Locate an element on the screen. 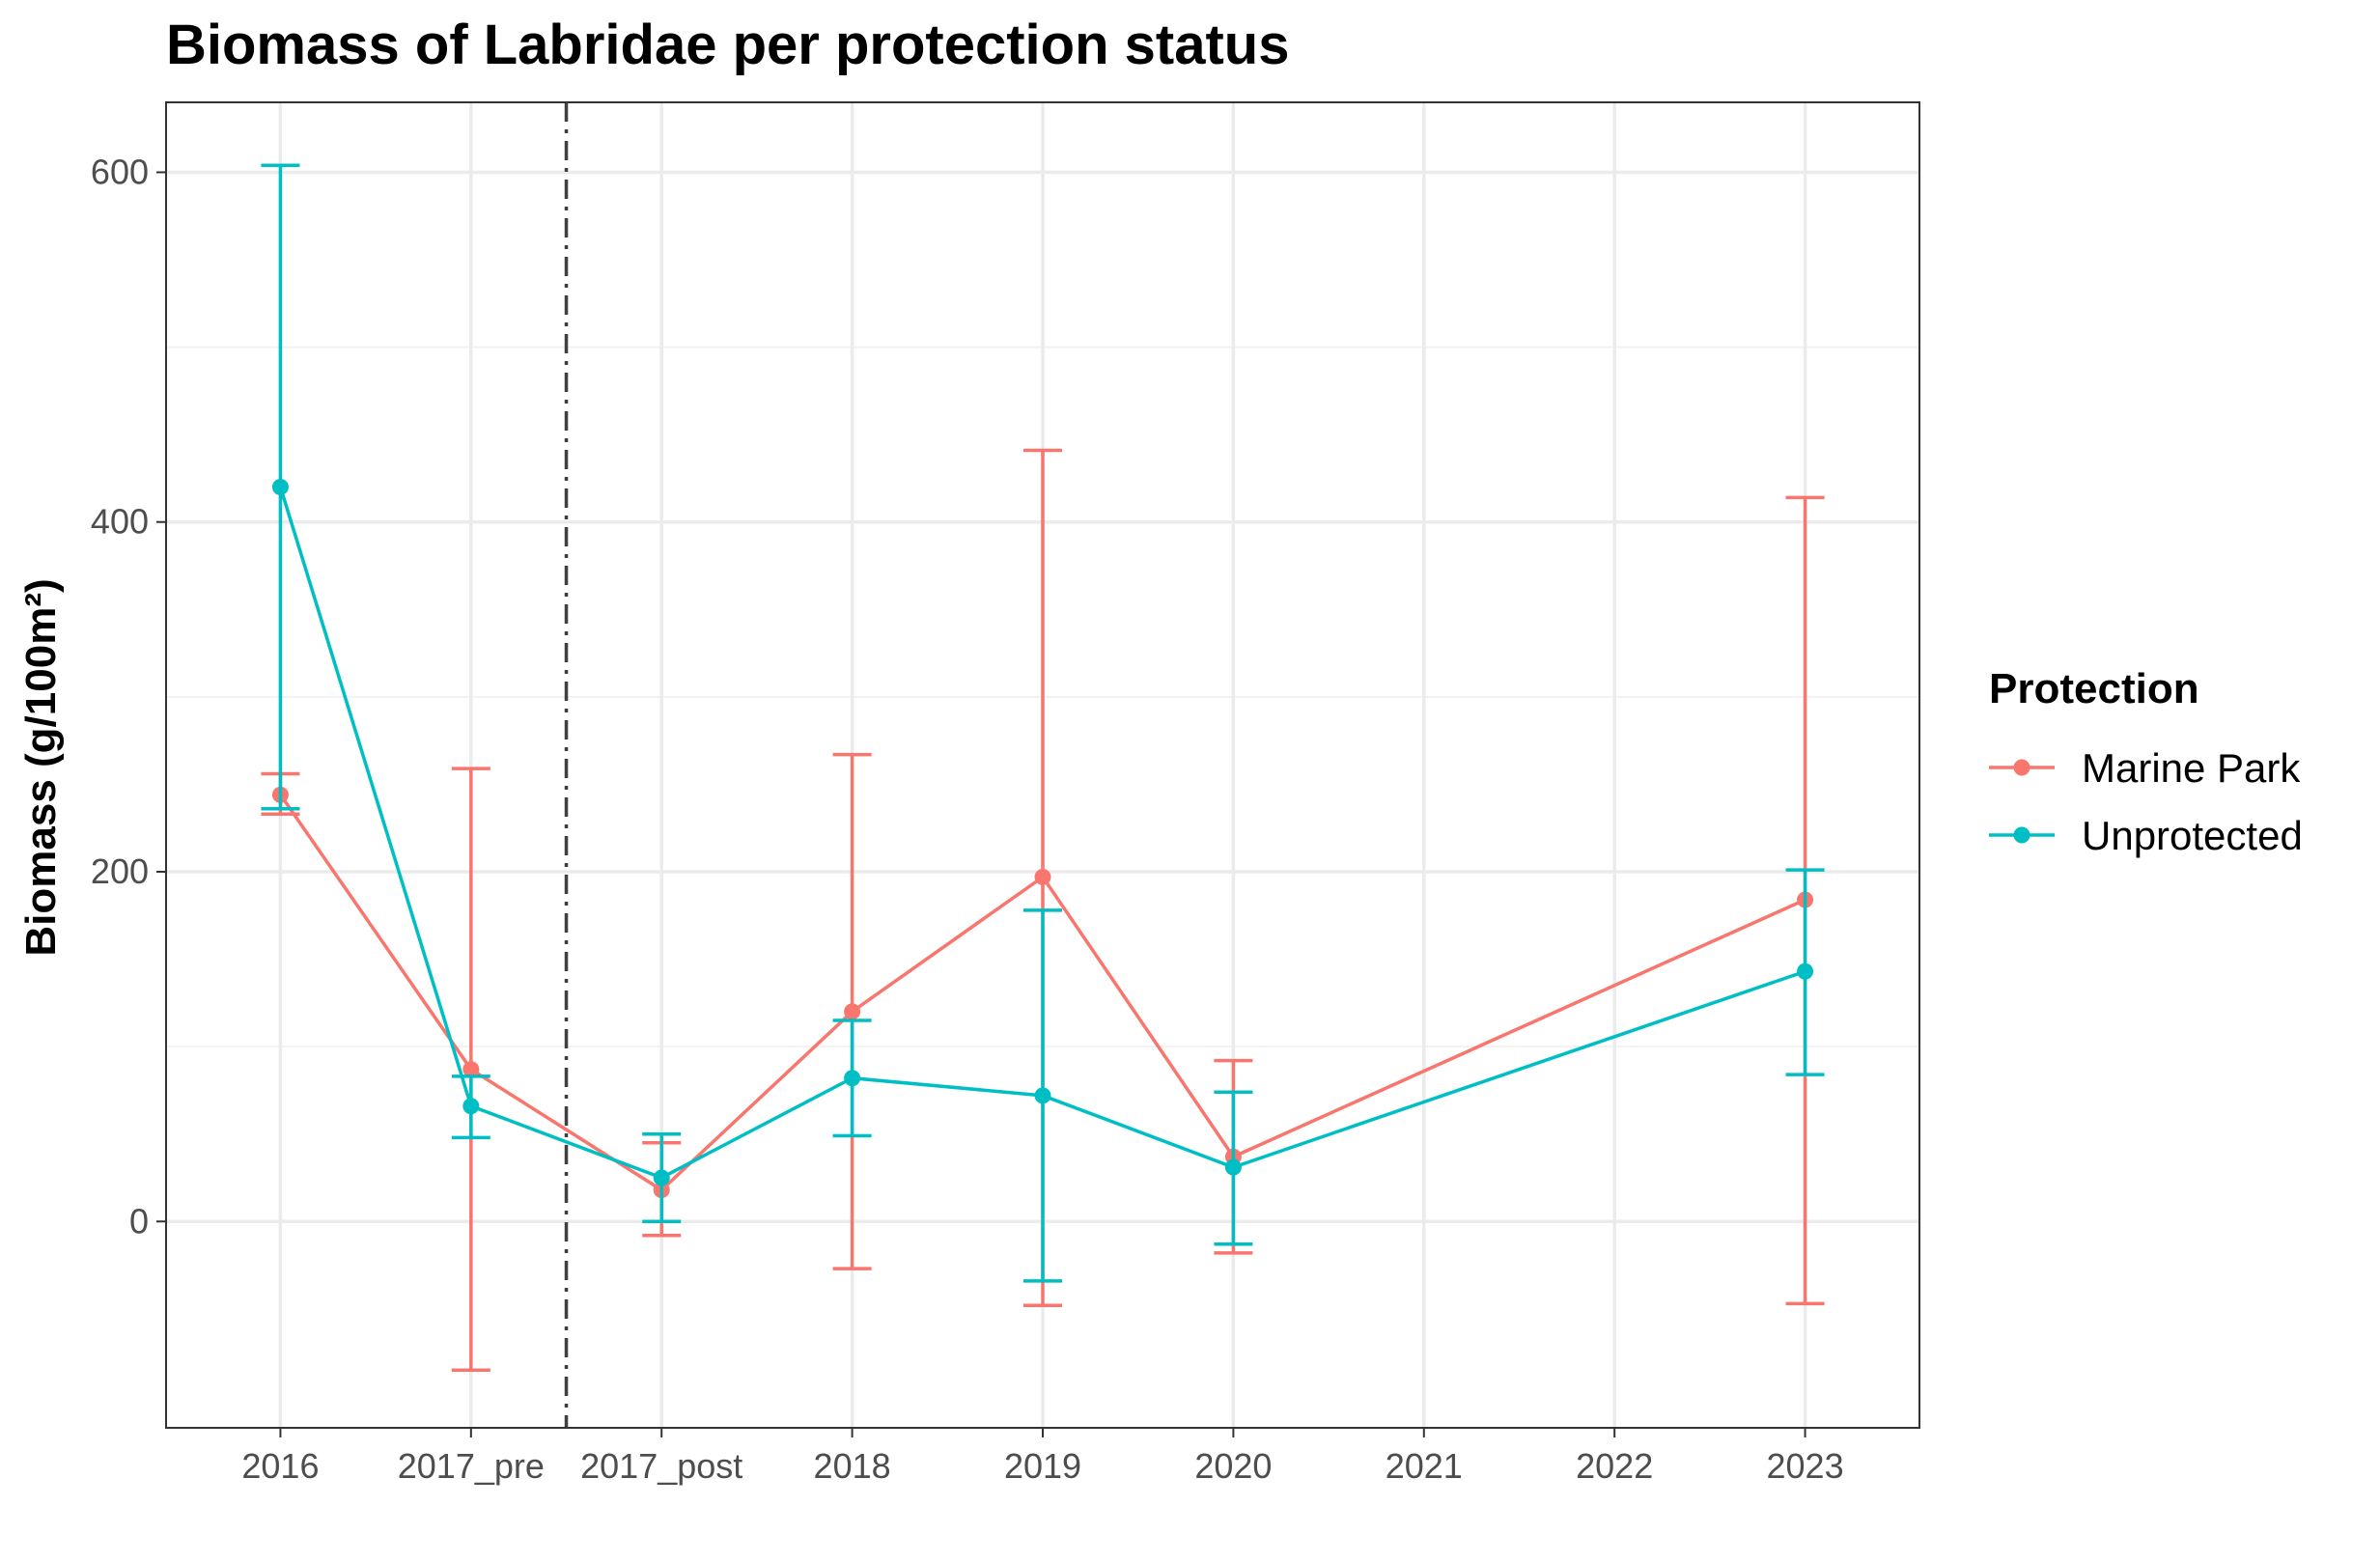 The width and height of the screenshot is (2380, 1562). y-axis-title: Biomass (g/100m²) is located at coordinates (41, 767).